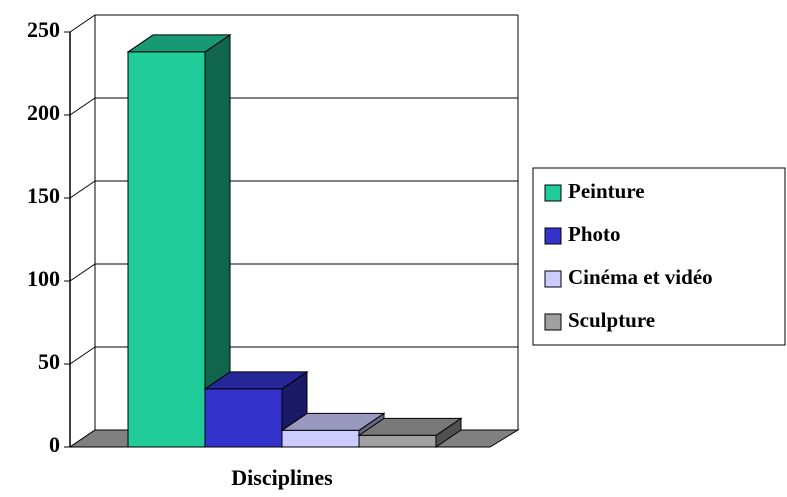 Image resolution: width=787 pixels, height=497 pixels. Describe the element at coordinates (43, 112) in the screenshot. I see `y-tick-label: 200` at that location.